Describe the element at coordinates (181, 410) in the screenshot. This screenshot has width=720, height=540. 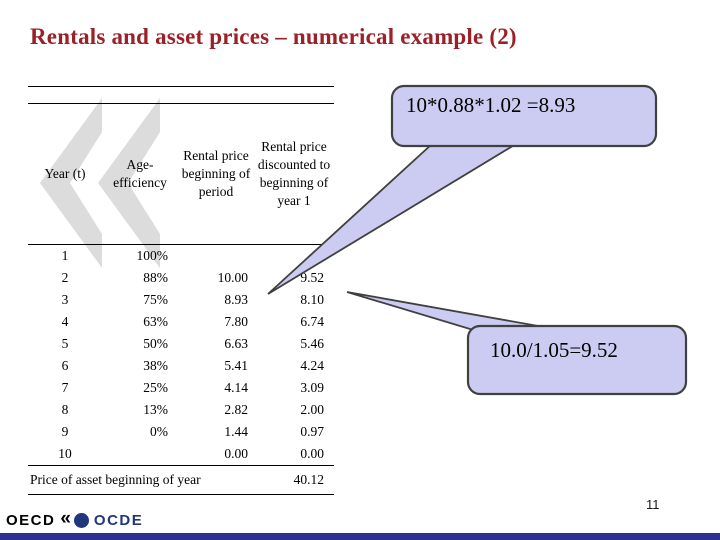
I see `table-row: 8 13% 2.82 2.00` at that location.